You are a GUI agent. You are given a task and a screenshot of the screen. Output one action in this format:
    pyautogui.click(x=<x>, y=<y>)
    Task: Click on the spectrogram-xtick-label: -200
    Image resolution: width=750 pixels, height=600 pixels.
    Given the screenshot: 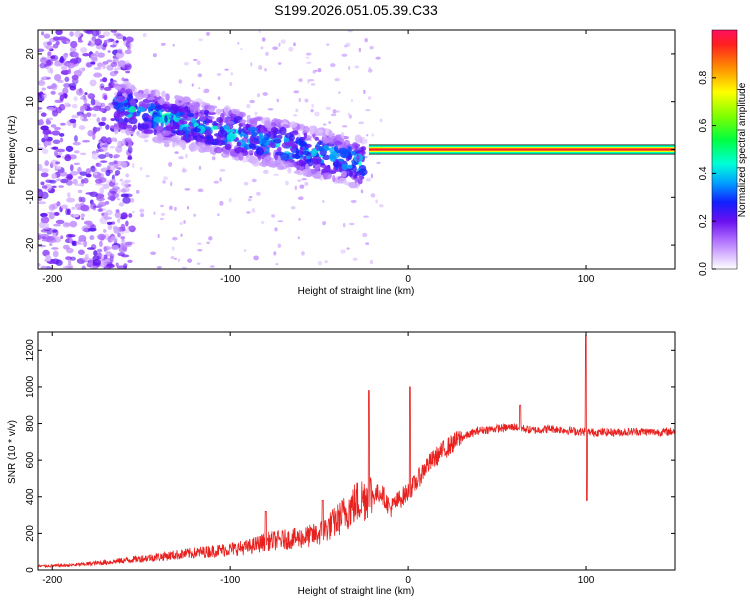 What is the action you would take?
    pyautogui.click(x=52, y=279)
    